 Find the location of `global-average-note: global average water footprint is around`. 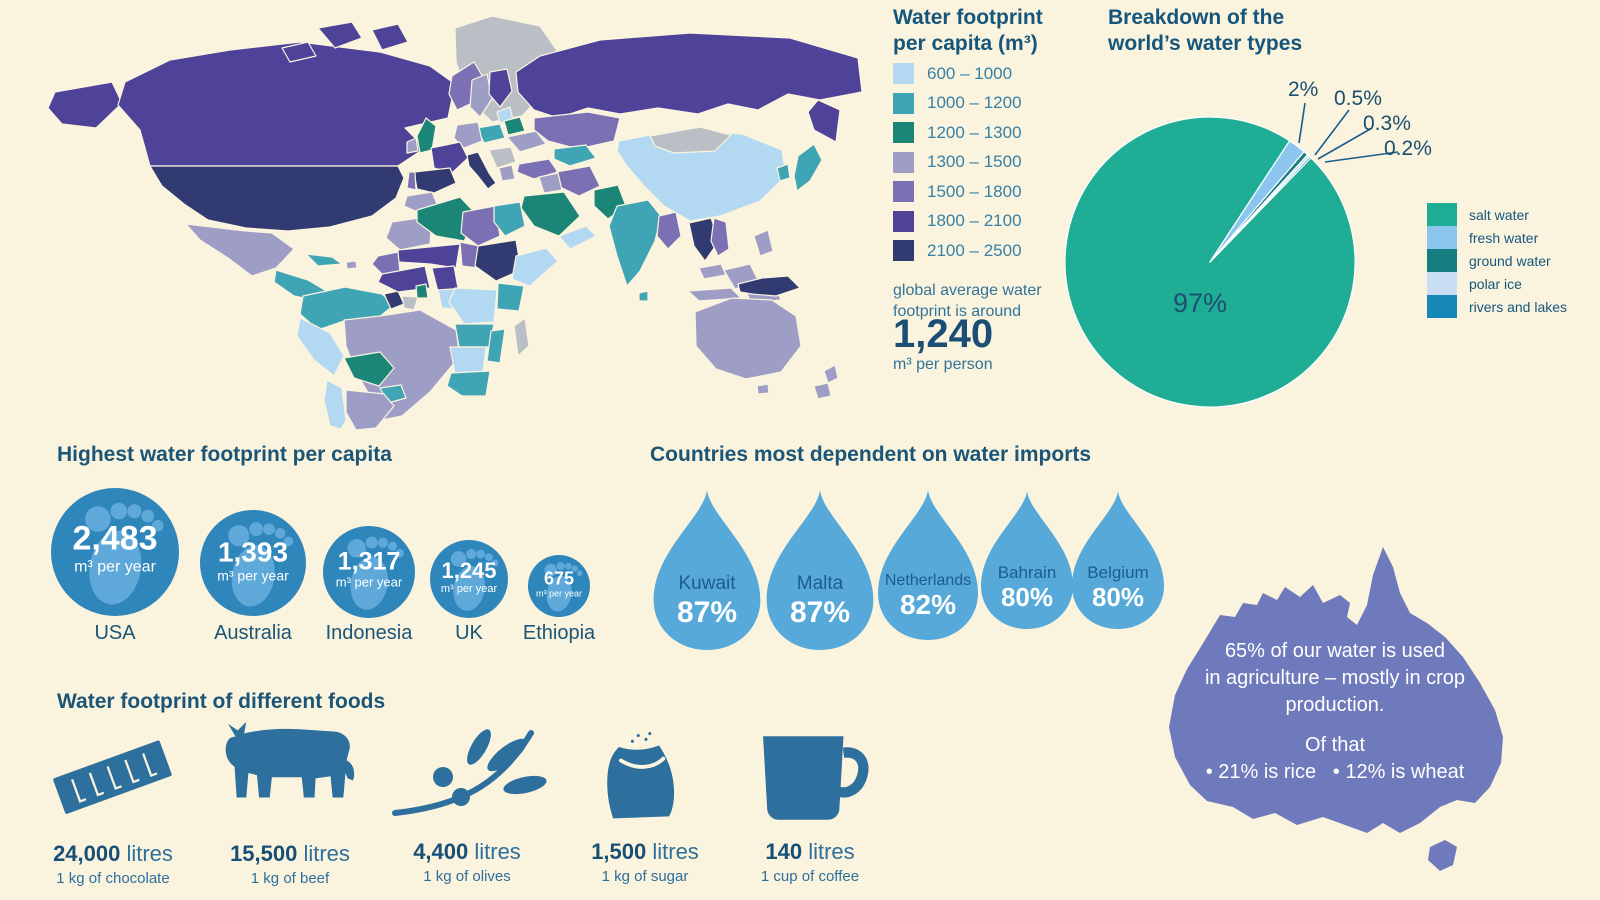

global-average-note: global average water footprint is around is located at coordinates (967, 301).